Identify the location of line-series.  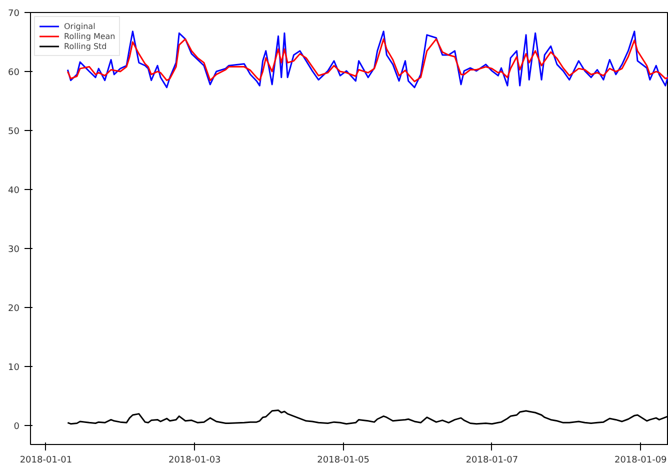
(367, 59).